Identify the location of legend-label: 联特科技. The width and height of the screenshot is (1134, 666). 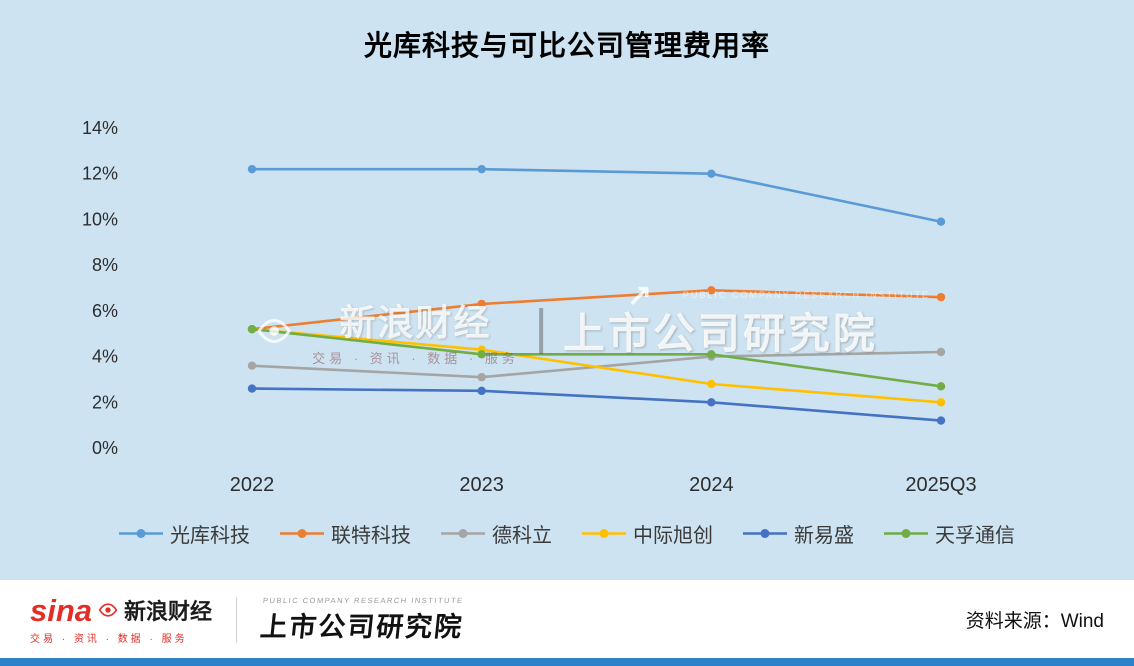
(371, 536).